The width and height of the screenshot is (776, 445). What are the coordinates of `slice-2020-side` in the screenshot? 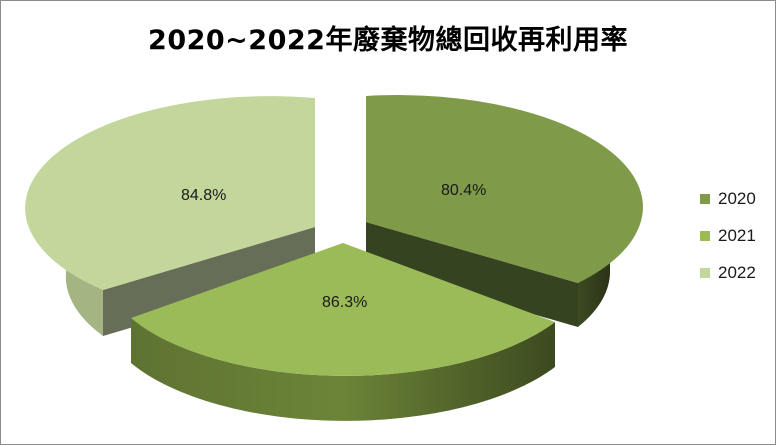 It's located at (594, 276).